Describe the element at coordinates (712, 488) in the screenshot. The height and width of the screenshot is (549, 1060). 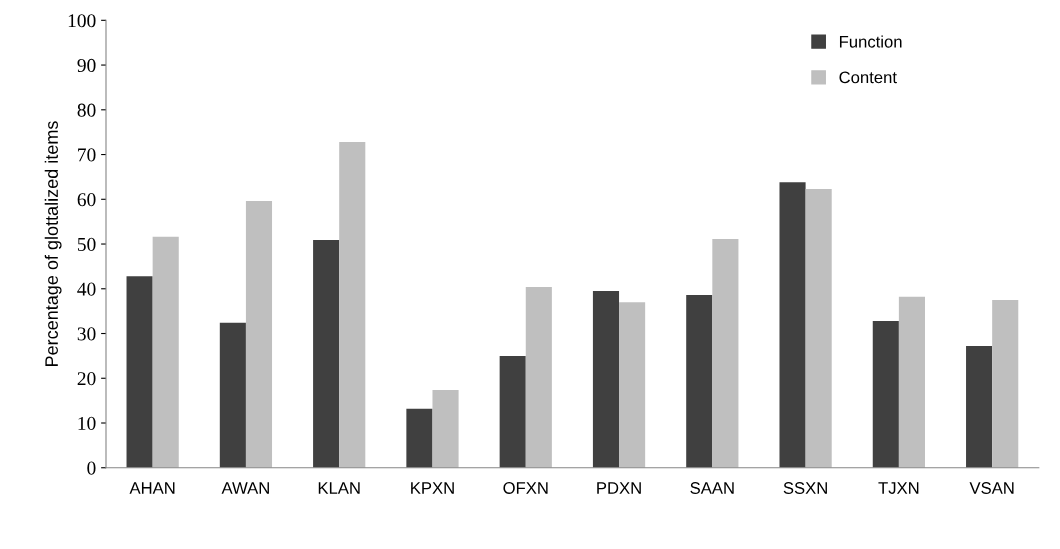
I see `x-tick-label: SAAN` at that location.